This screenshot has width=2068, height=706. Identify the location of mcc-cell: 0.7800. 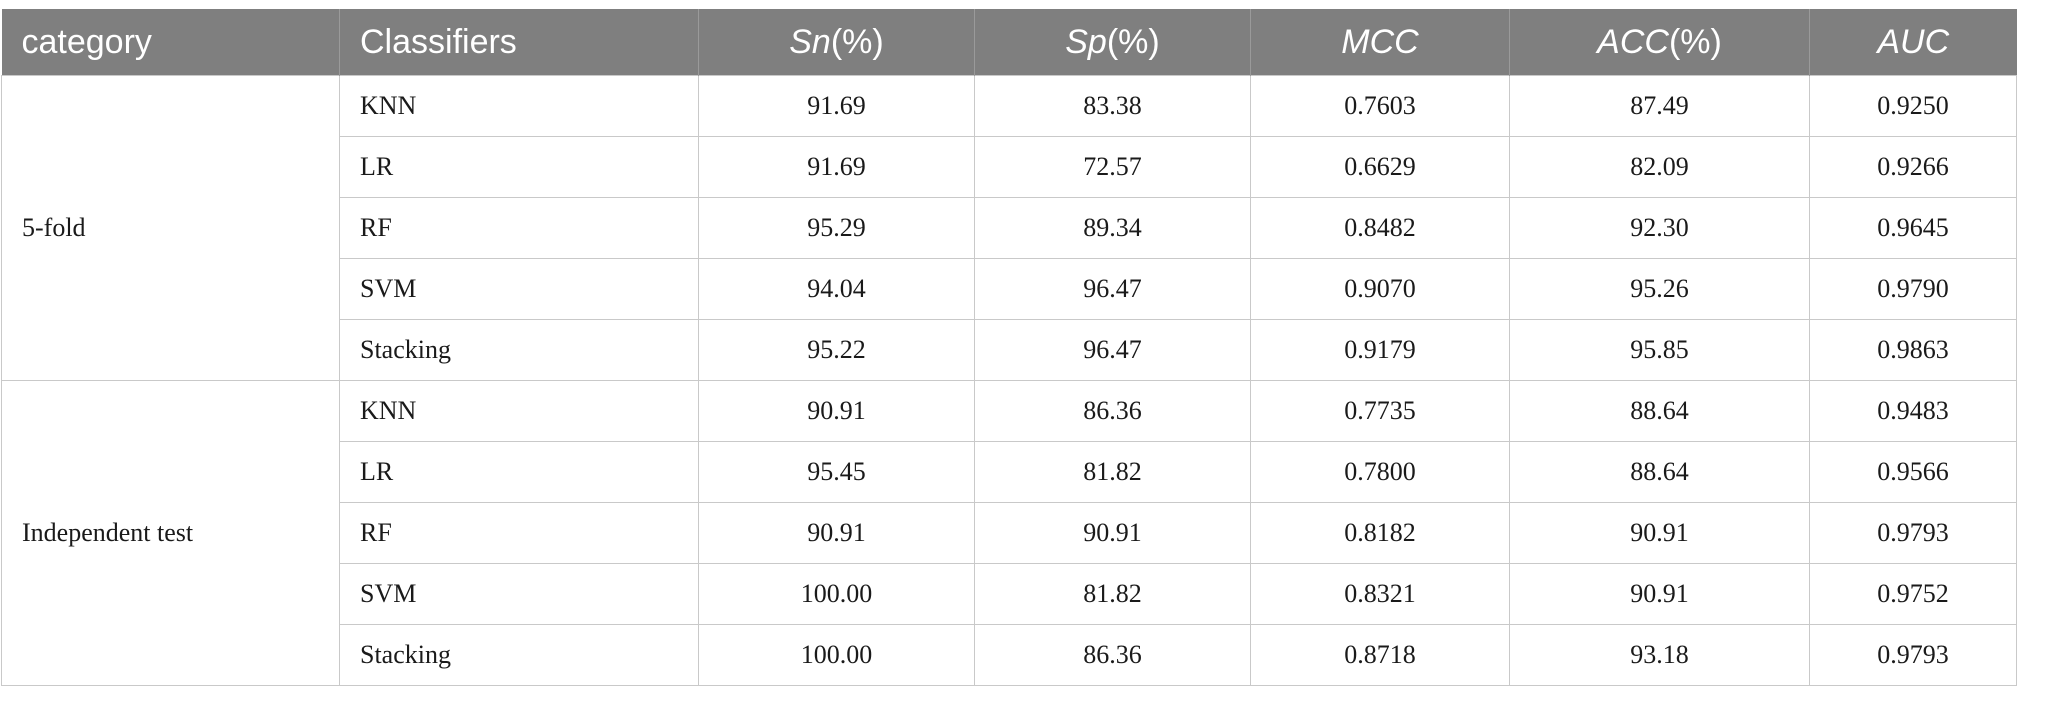
(1380, 472).